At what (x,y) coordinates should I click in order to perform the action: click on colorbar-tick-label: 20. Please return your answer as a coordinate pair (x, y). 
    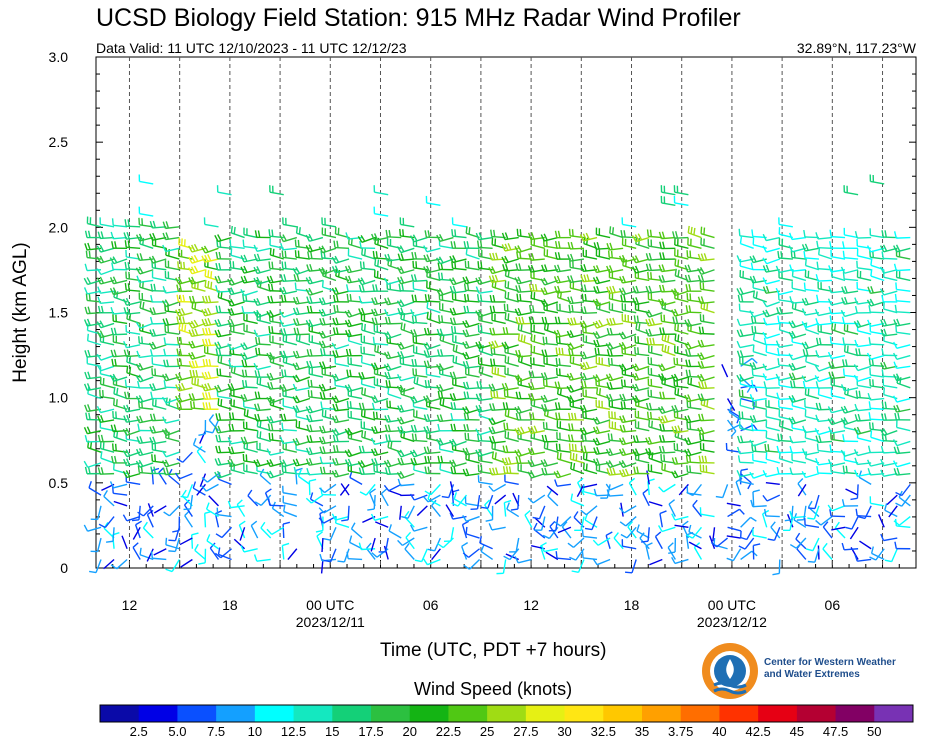
    Looking at the image, I should click on (409, 731).